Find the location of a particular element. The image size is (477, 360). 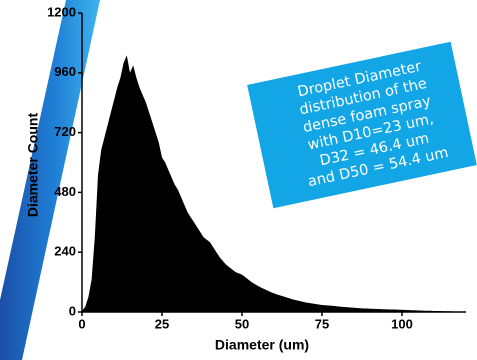

x-tick-label: 100 is located at coordinates (402, 323).